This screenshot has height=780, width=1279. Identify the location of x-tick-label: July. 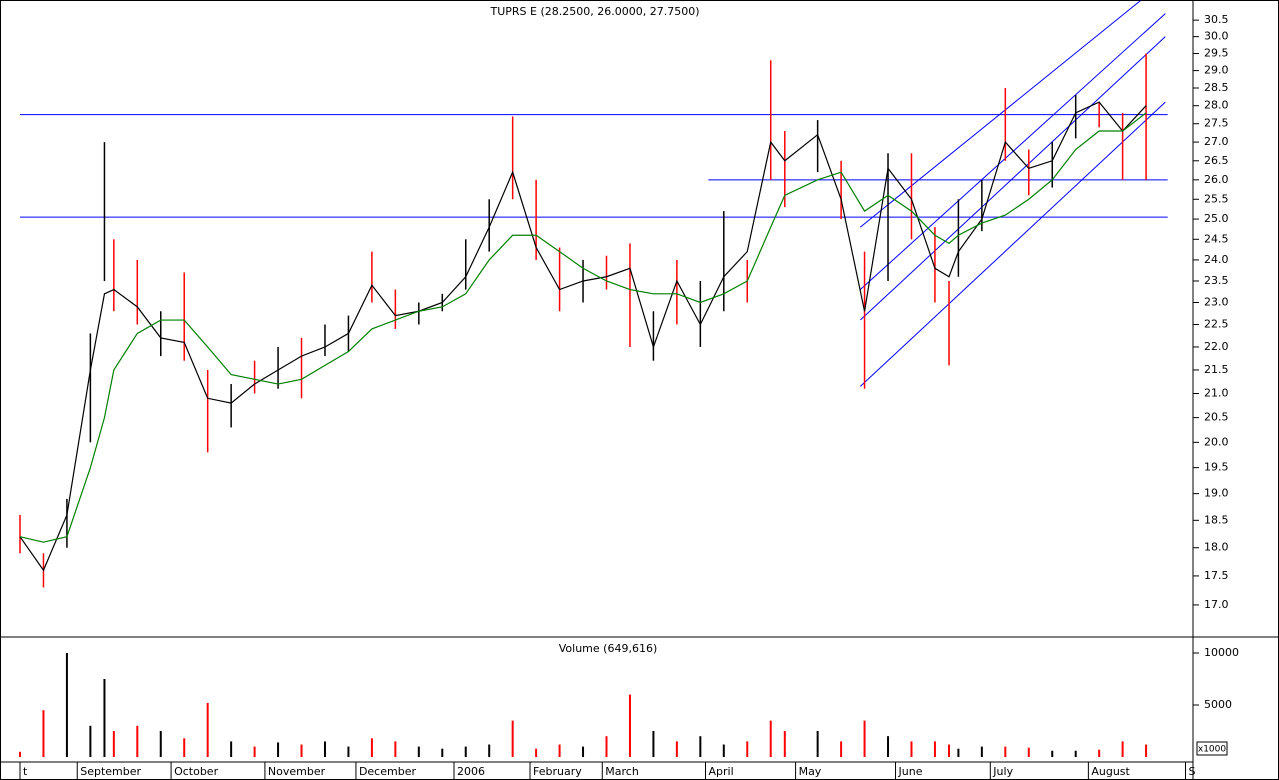
(1002, 771).